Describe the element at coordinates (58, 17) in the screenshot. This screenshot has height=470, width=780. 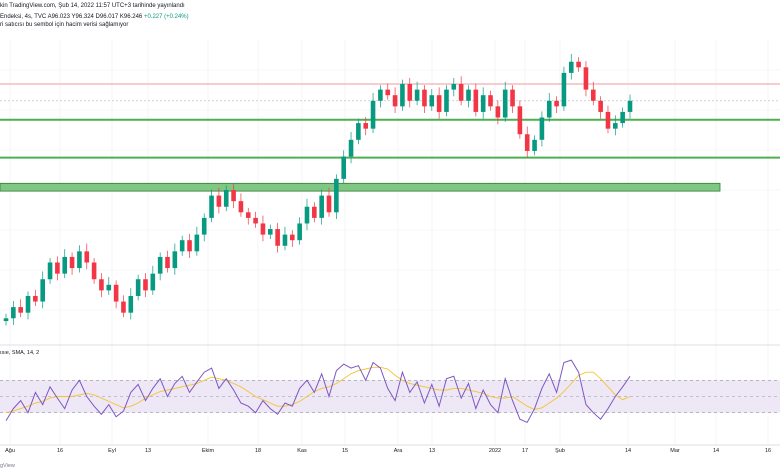
I see `ohlc-open: A96.023` at that location.